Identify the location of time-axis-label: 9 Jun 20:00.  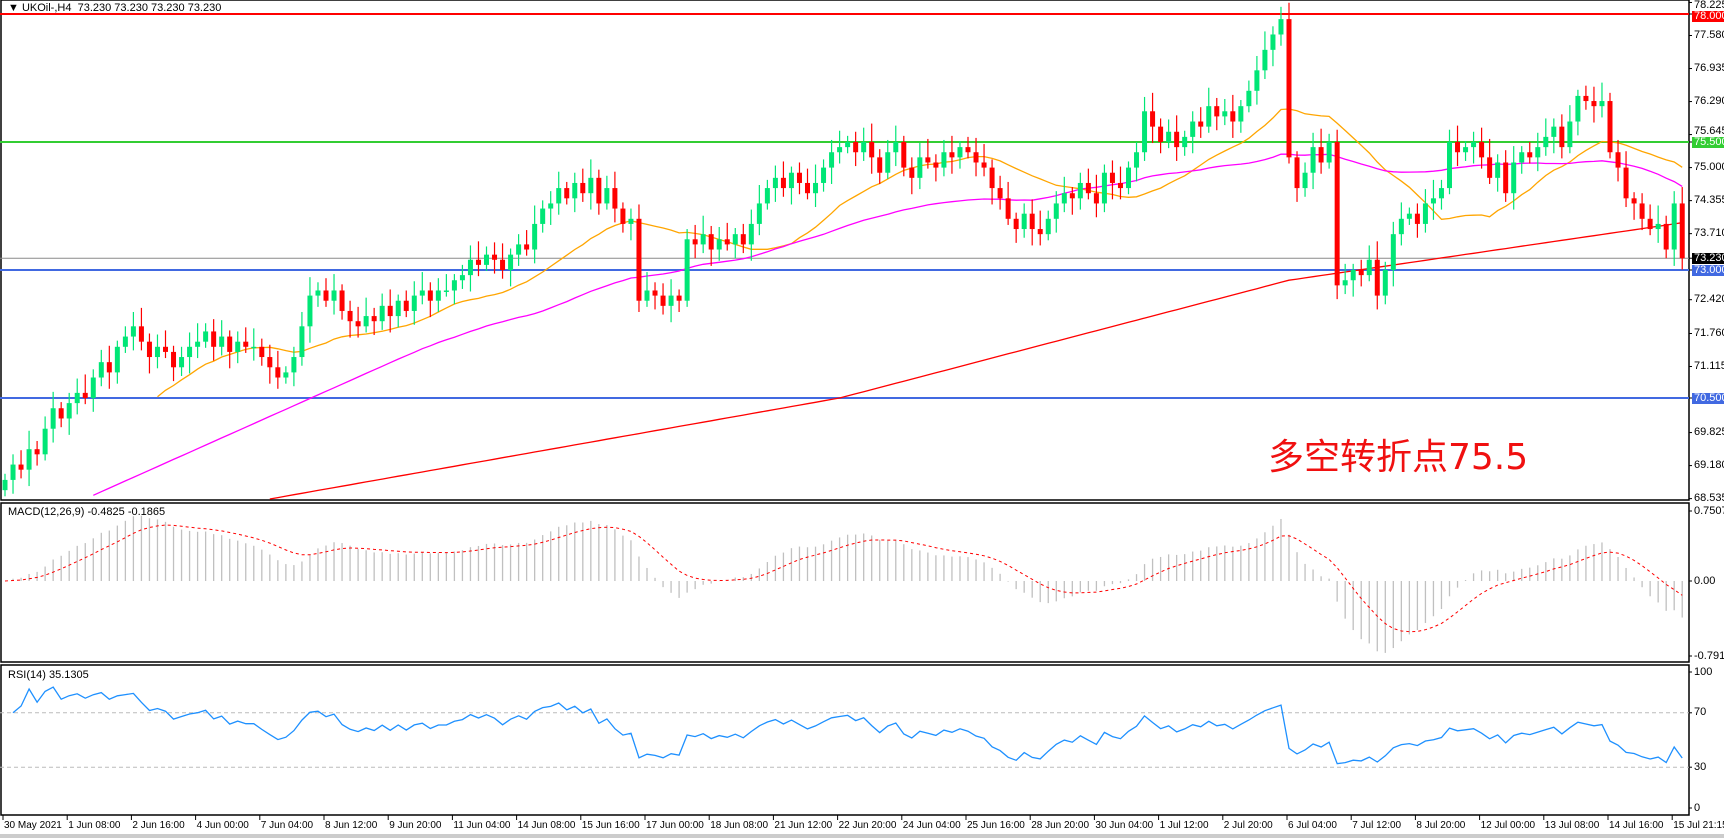
(415, 825).